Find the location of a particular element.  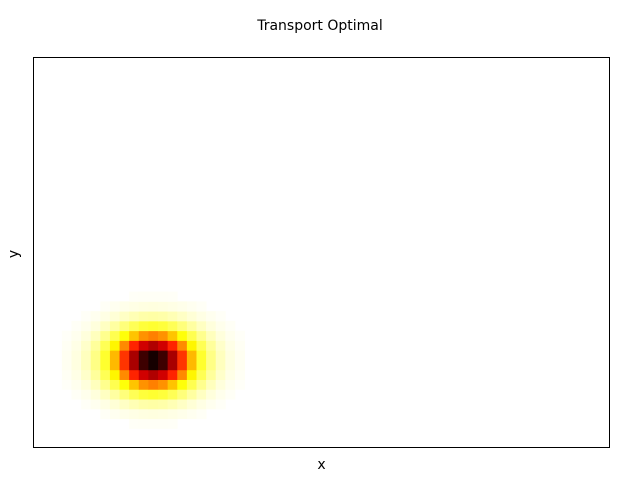

chart-title: Transport Optimal is located at coordinates (320, 26).